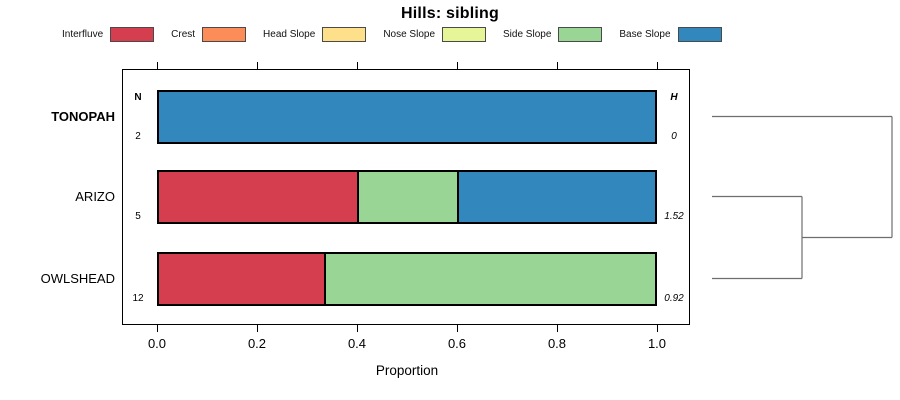 This screenshot has width=900, height=400. Describe the element at coordinates (409, 34) in the screenshot. I see `legend-label: Nose Slope` at that location.